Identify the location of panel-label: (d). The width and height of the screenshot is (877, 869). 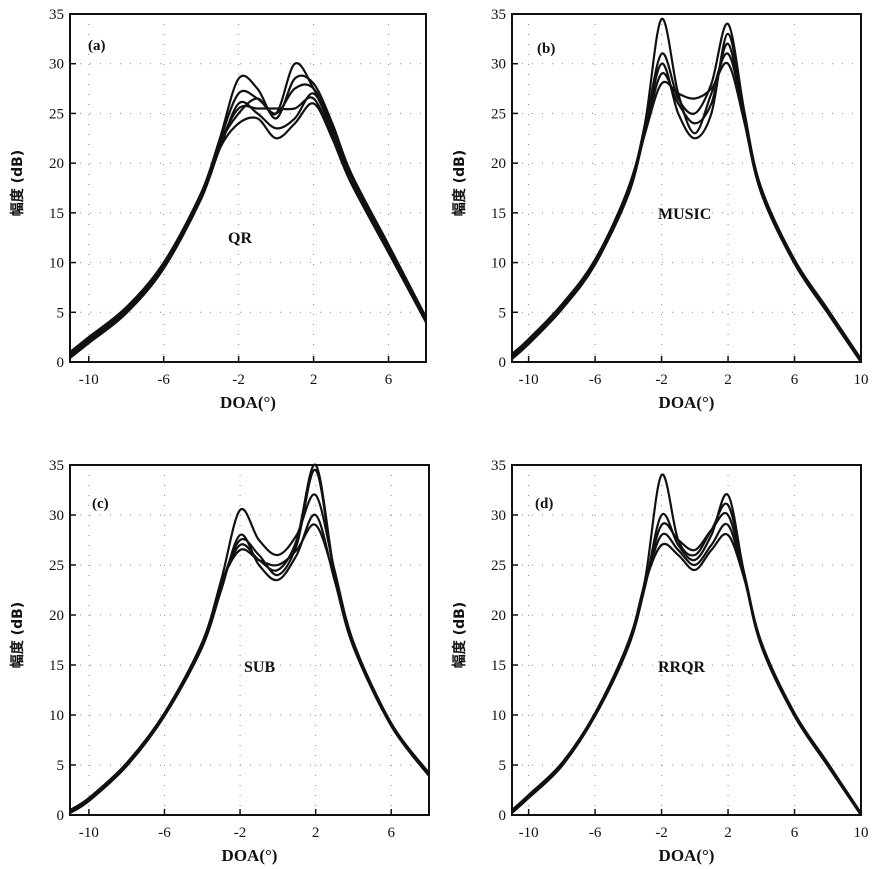
(544, 504).